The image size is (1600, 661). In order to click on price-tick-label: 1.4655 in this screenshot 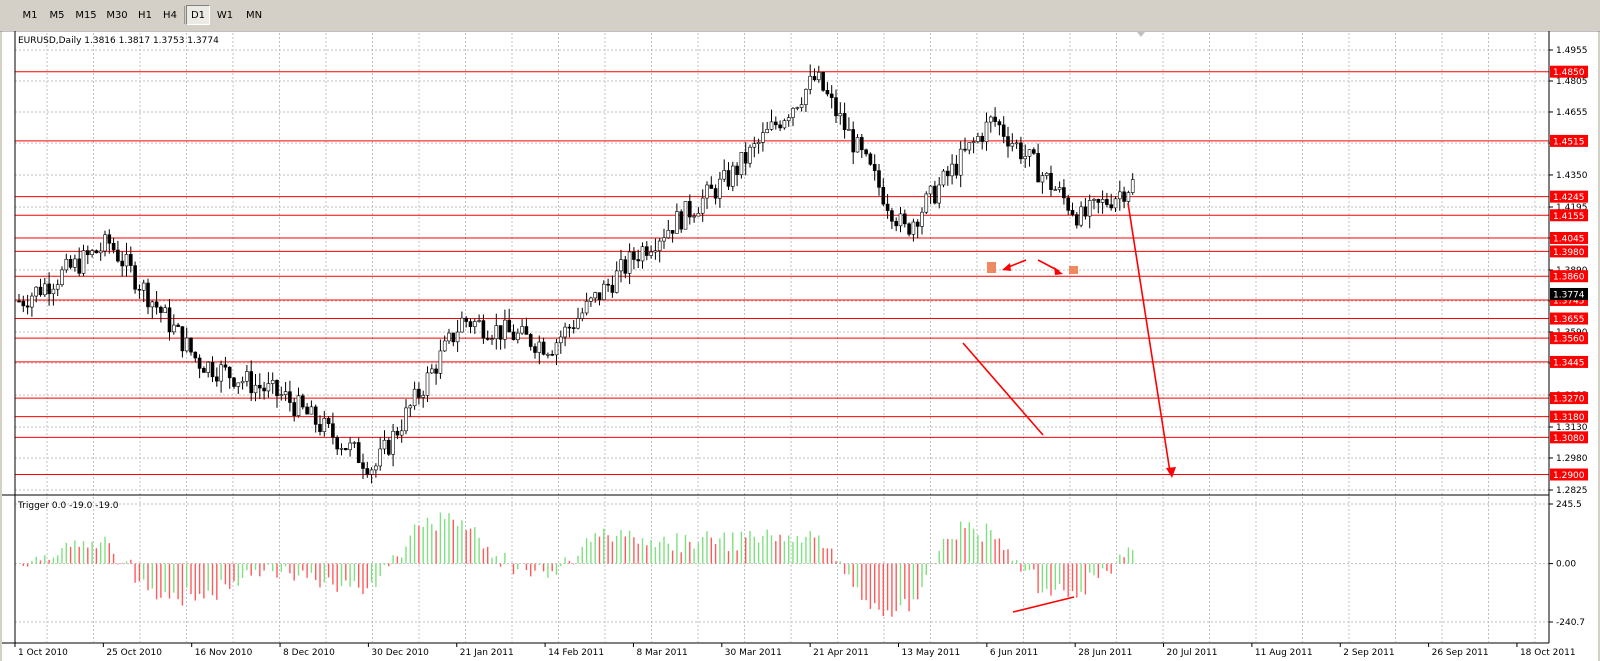, I will do `click(1572, 113)`.